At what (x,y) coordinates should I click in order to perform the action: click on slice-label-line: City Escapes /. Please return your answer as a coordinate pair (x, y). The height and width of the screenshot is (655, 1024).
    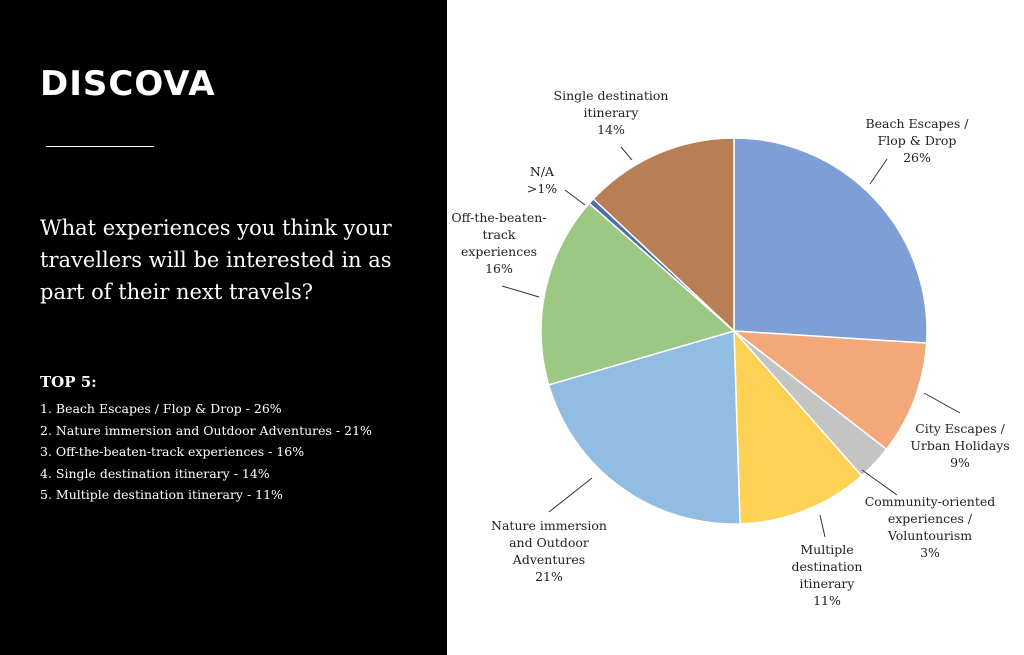
    Looking at the image, I should click on (960, 428).